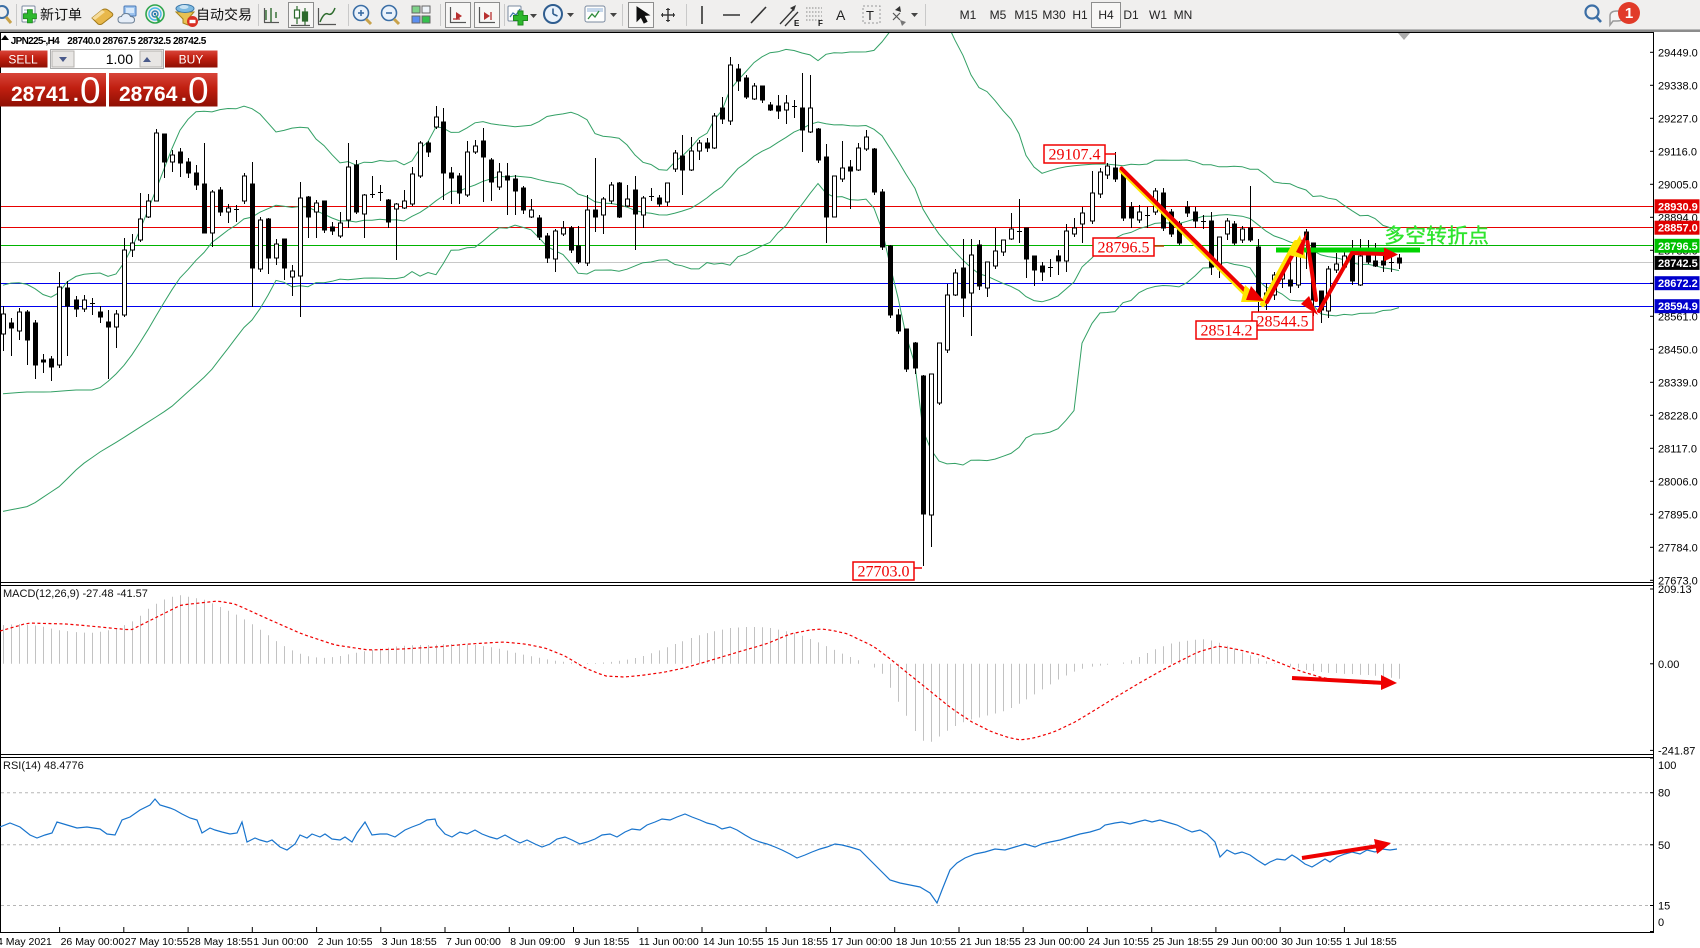 The width and height of the screenshot is (1700, 948). What do you see at coordinates (1371, 942) in the screenshot?
I see `svg-text: 1 Jul 18:55` at bounding box center [1371, 942].